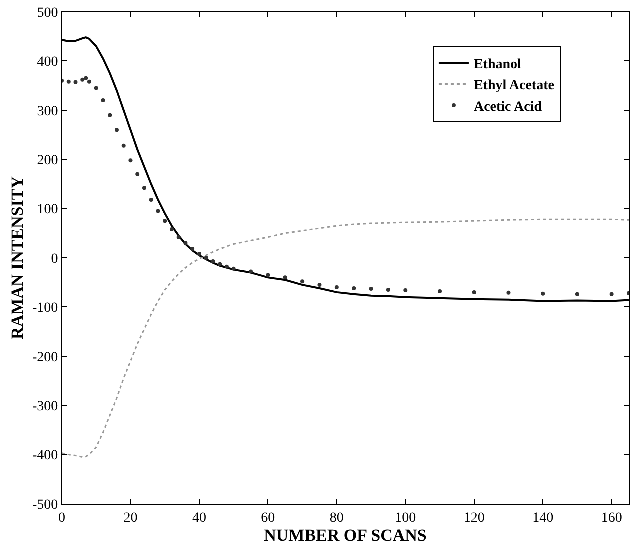 The width and height of the screenshot is (636, 546). What do you see at coordinates (199, 518) in the screenshot?
I see `x-tick-label: 40` at bounding box center [199, 518].